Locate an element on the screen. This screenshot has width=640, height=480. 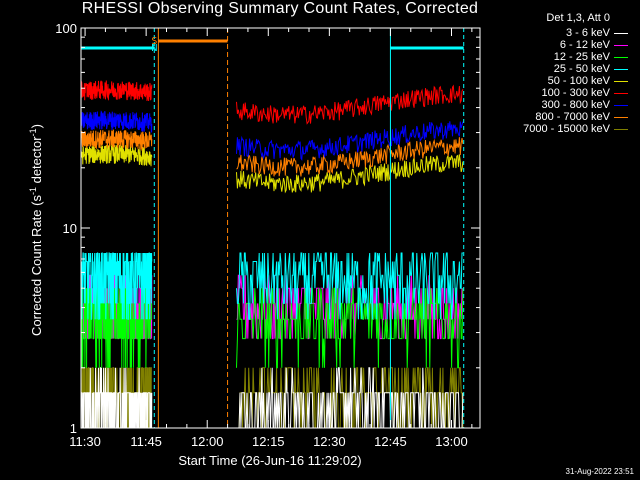
x-tick-label: 11:30 is located at coordinates (85, 441).